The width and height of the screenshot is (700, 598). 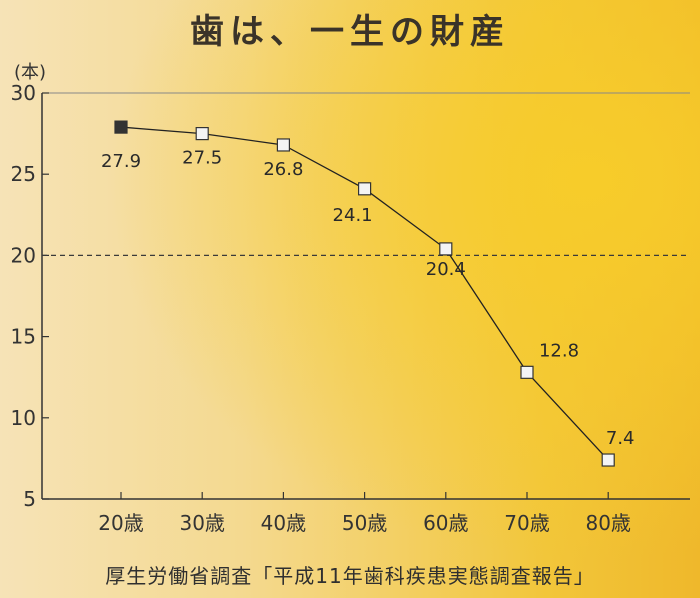 I want to click on data-label: 20.4, so click(x=446, y=269).